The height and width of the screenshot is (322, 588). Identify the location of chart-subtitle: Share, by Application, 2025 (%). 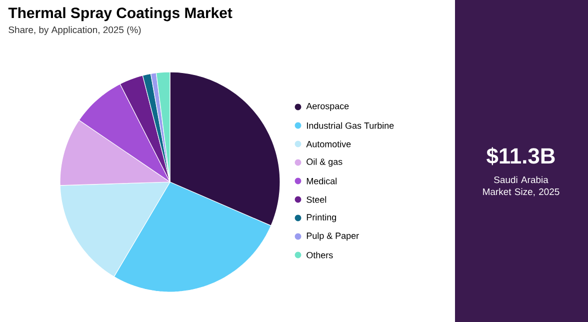
(74, 31).